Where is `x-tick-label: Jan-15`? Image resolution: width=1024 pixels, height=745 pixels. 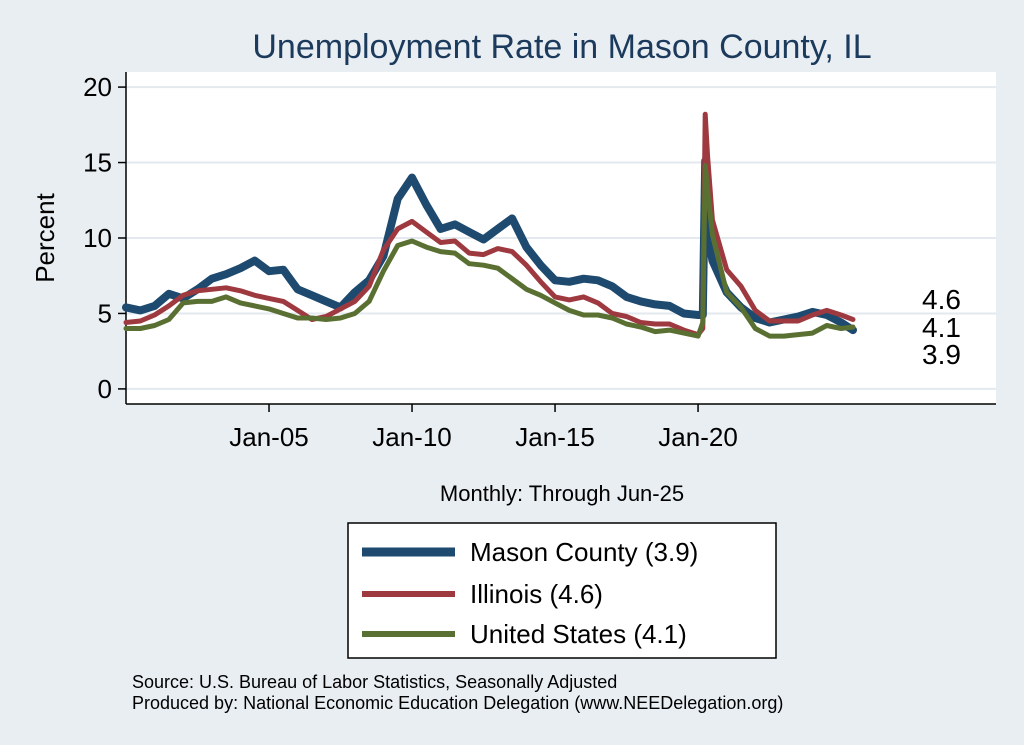
x-tick-label: Jan-15 is located at coordinates (555, 437).